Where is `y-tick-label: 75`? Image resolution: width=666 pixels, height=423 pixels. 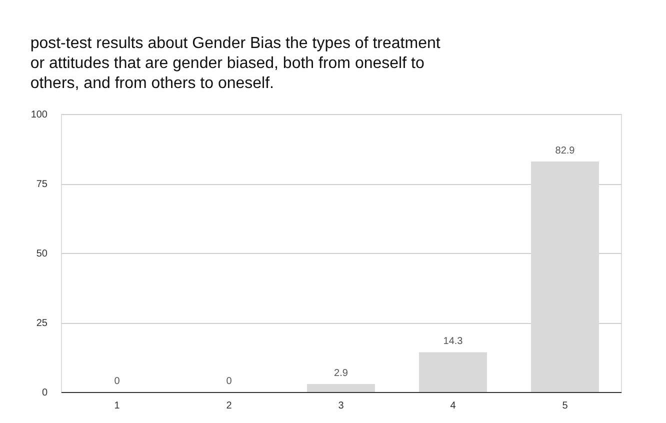
y-tick-label: 75 is located at coordinates (42, 184).